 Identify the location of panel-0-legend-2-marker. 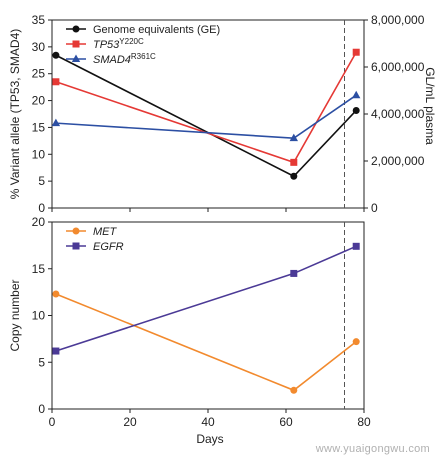
(76, 58).